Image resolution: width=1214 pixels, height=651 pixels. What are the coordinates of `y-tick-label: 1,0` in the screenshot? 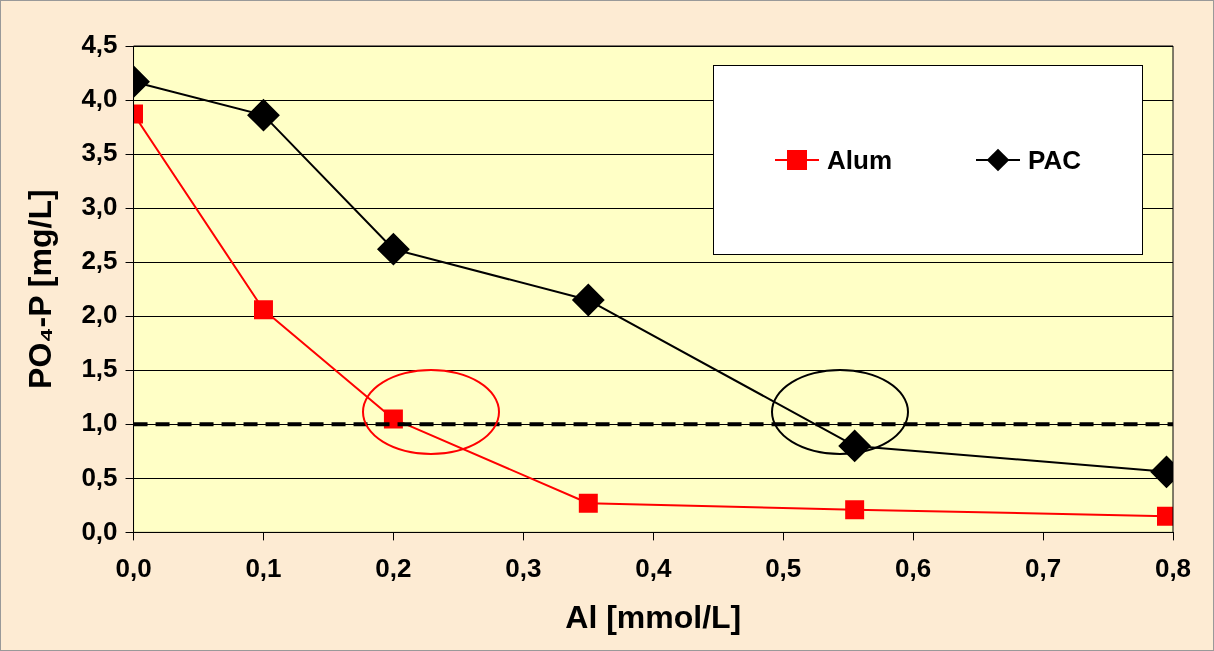 It's located at (99, 422).